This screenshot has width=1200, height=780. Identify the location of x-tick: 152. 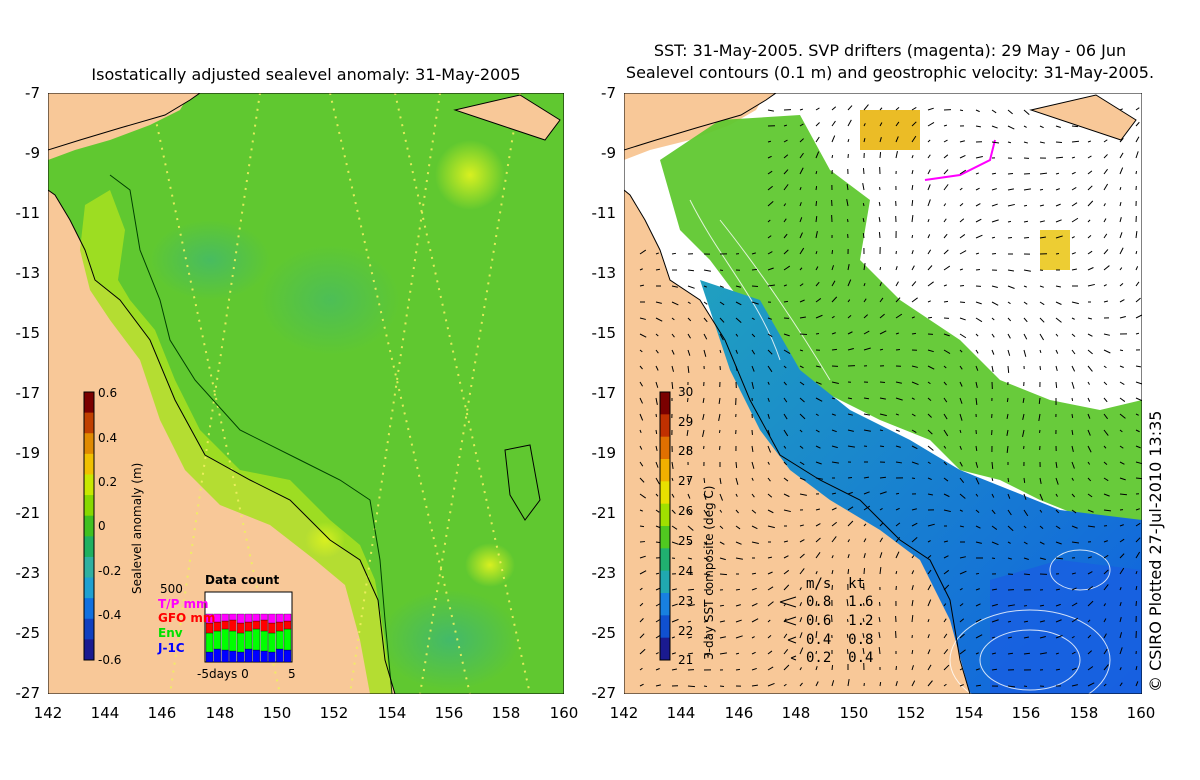
(911, 713).